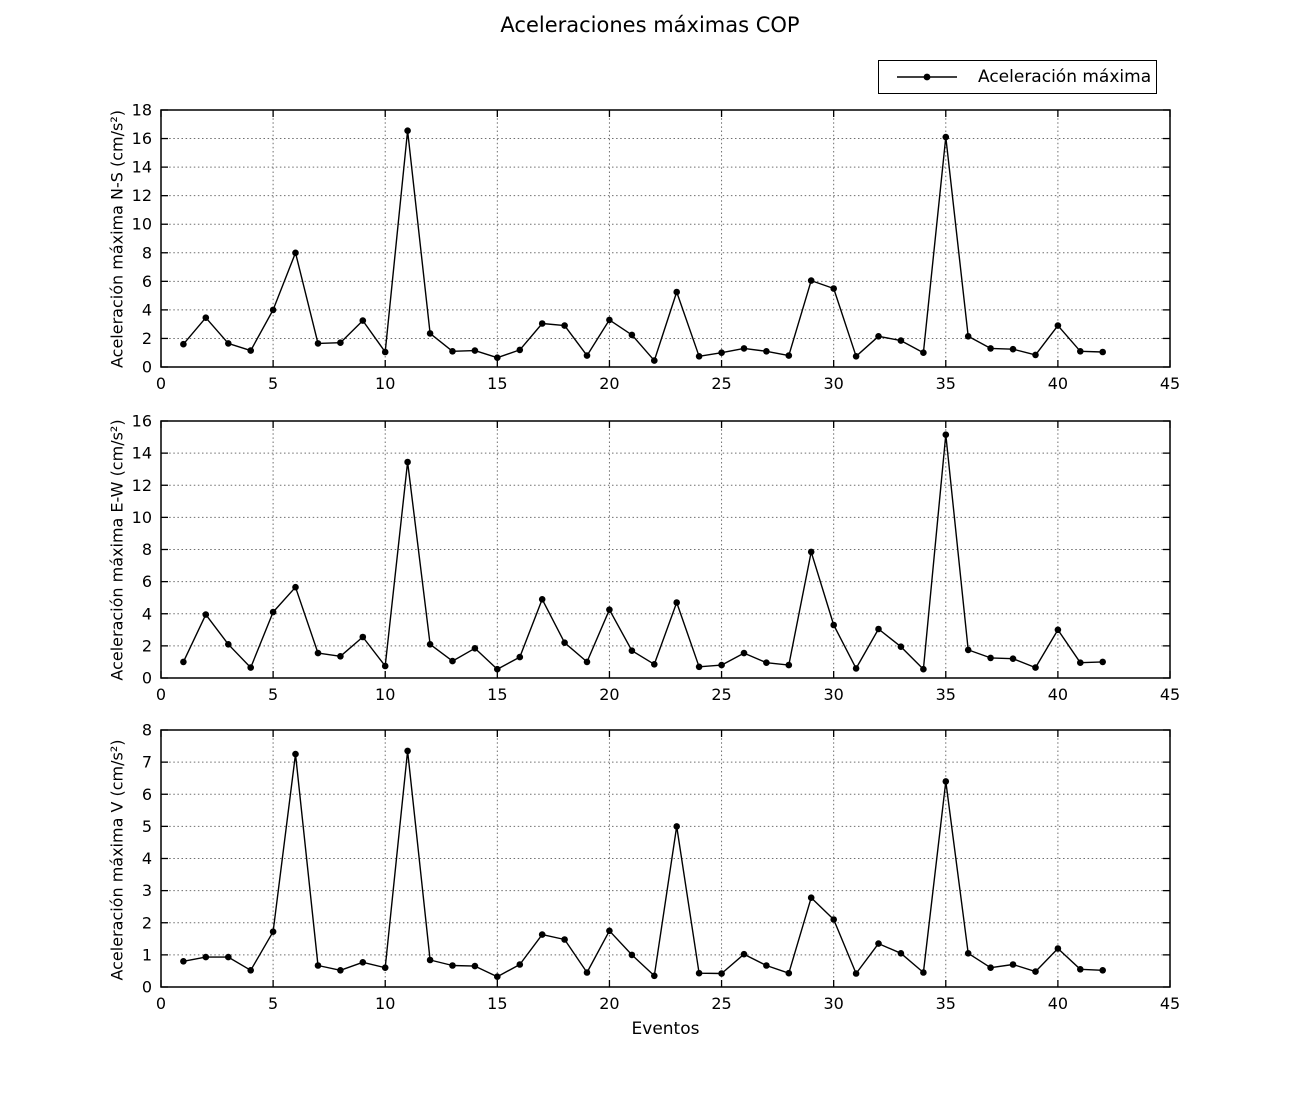 The width and height of the screenshot is (1300, 1100). I want to click on y-tick-label: 1, so click(147, 954).